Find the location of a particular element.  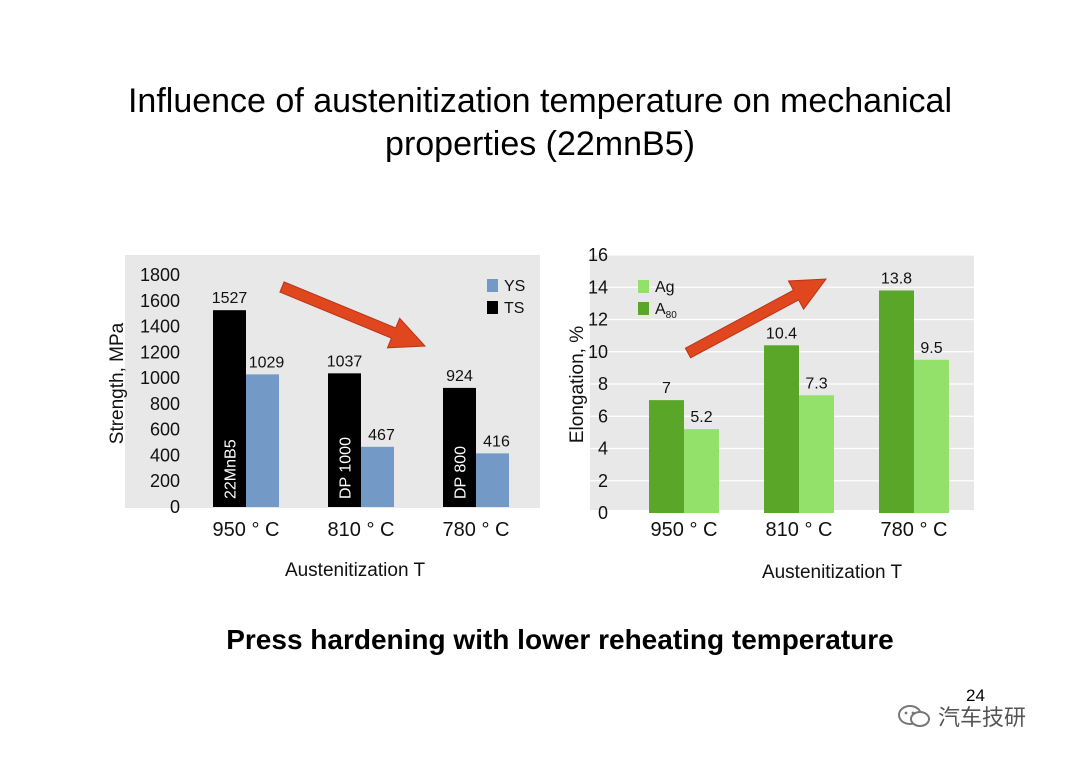

y-tick-label: 200 is located at coordinates (165, 481).